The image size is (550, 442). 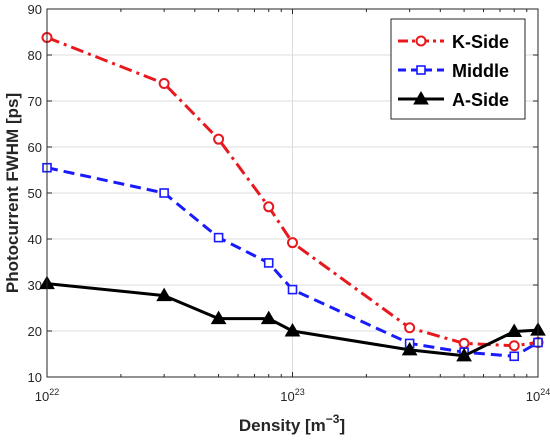 What do you see at coordinates (54, 392) in the screenshot?
I see `x-tick-exponent: 22` at bounding box center [54, 392].